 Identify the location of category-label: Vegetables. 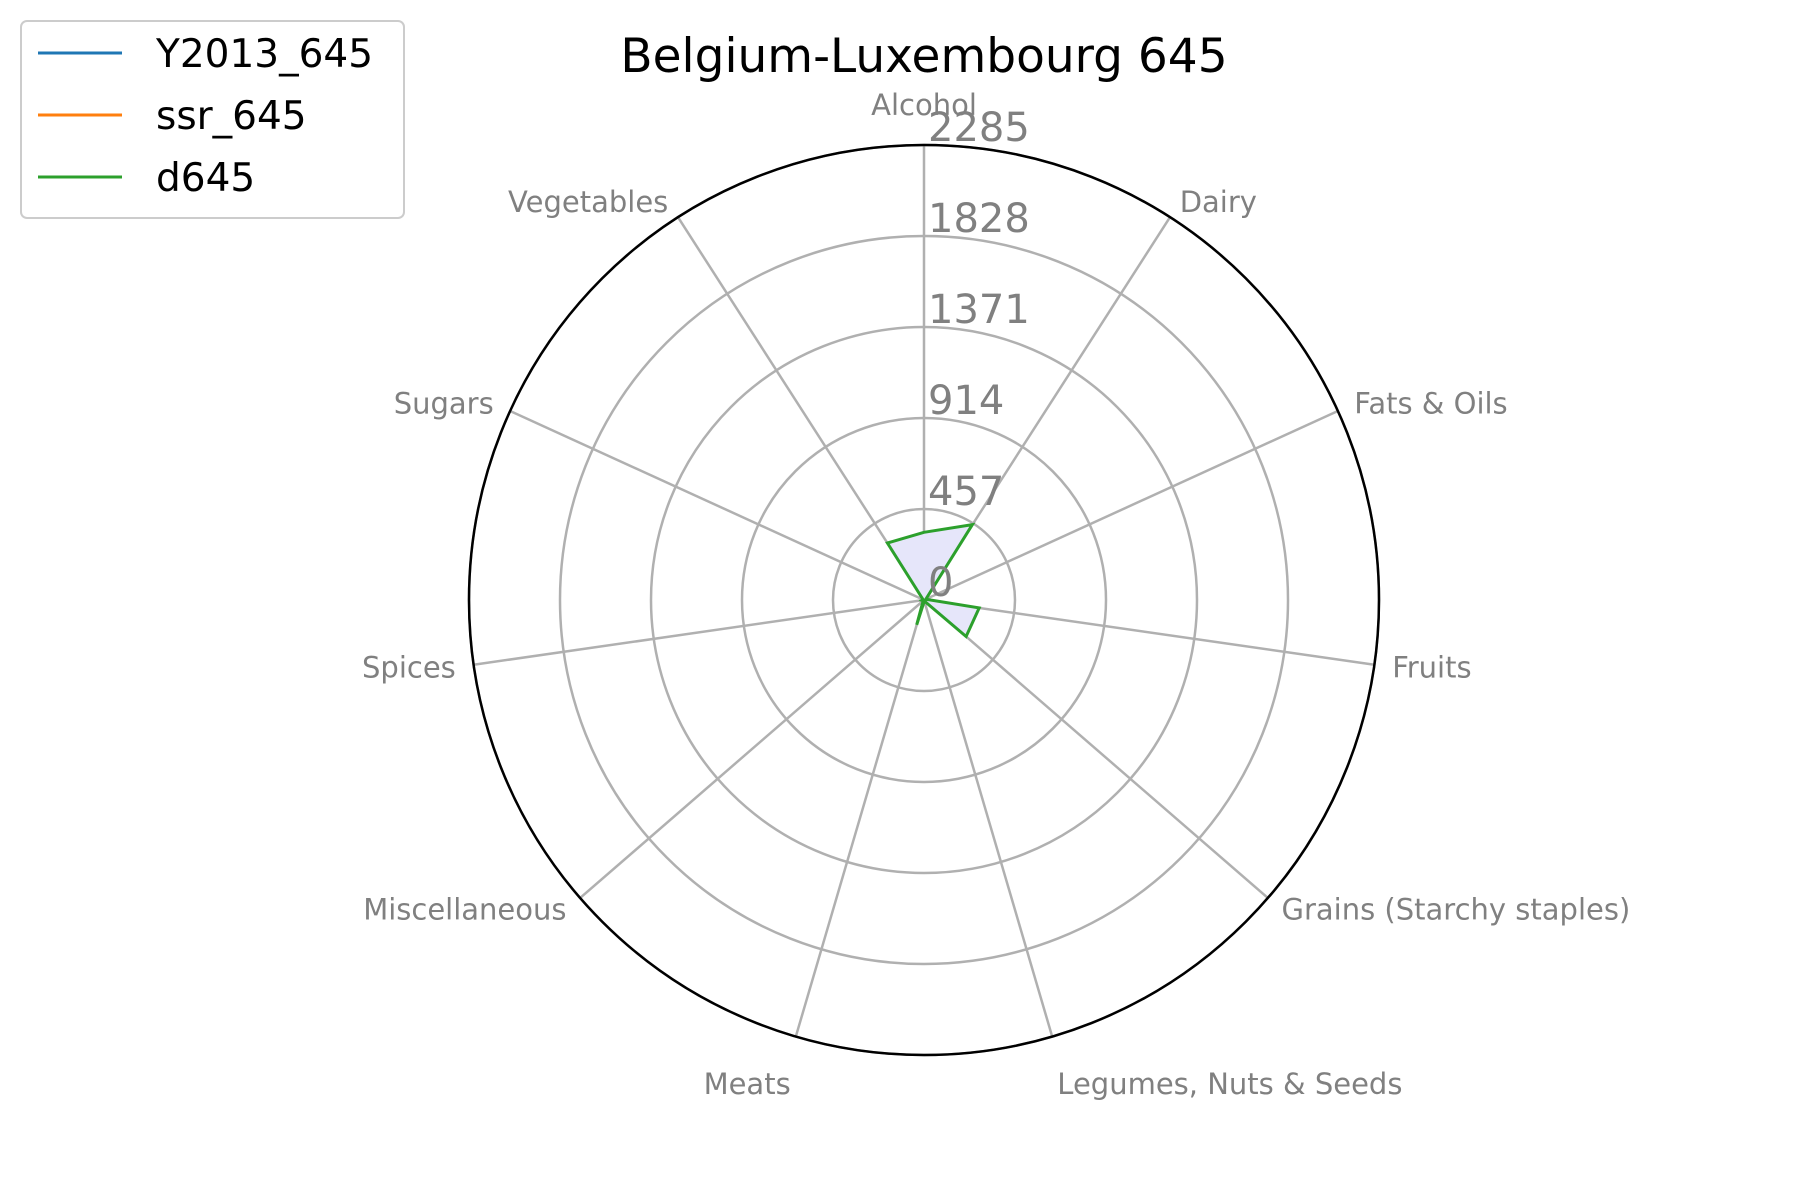
(588, 202).